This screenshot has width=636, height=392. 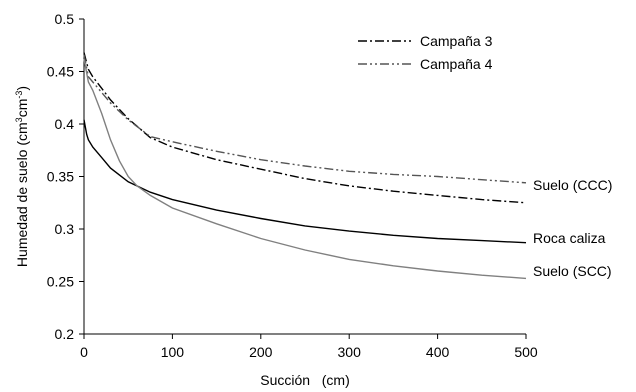 What do you see at coordinates (456, 41) in the screenshot?
I see `legend-label-1: Campaña 3` at bounding box center [456, 41].